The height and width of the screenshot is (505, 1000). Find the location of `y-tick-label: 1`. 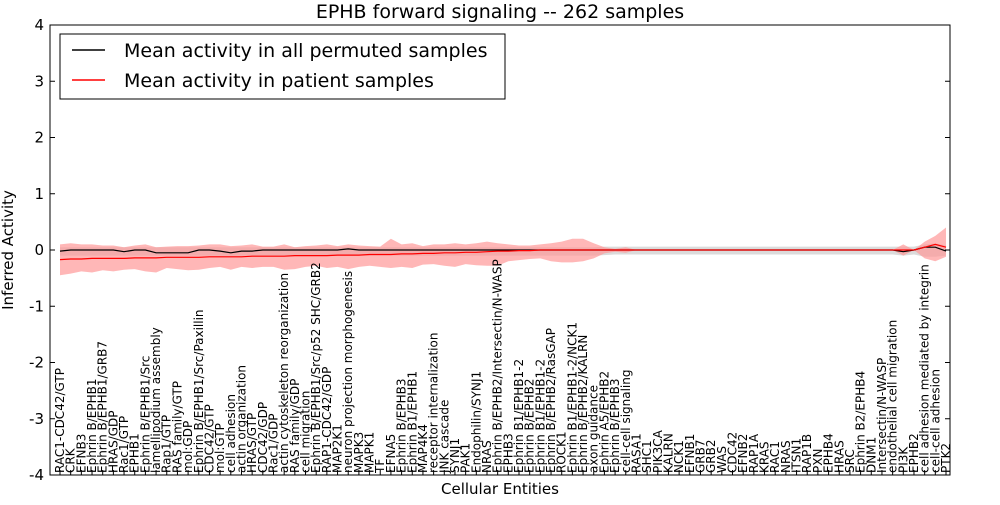

y-tick-label: 1 is located at coordinates (39, 194).